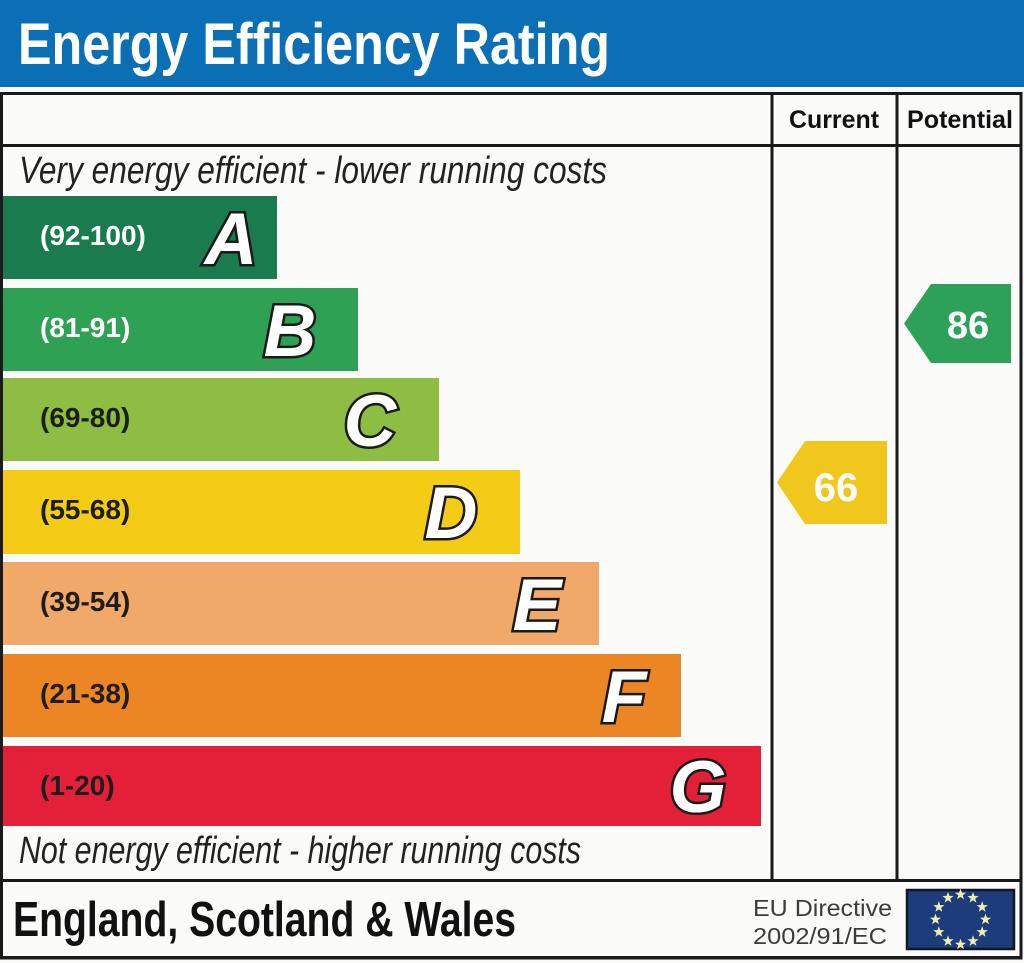 This screenshot has height=963, width=1024. What do you see at coordinates (93, 235) in the screenshot?
I see `svg-text: (92-100)` at bounding box center [93, 235].